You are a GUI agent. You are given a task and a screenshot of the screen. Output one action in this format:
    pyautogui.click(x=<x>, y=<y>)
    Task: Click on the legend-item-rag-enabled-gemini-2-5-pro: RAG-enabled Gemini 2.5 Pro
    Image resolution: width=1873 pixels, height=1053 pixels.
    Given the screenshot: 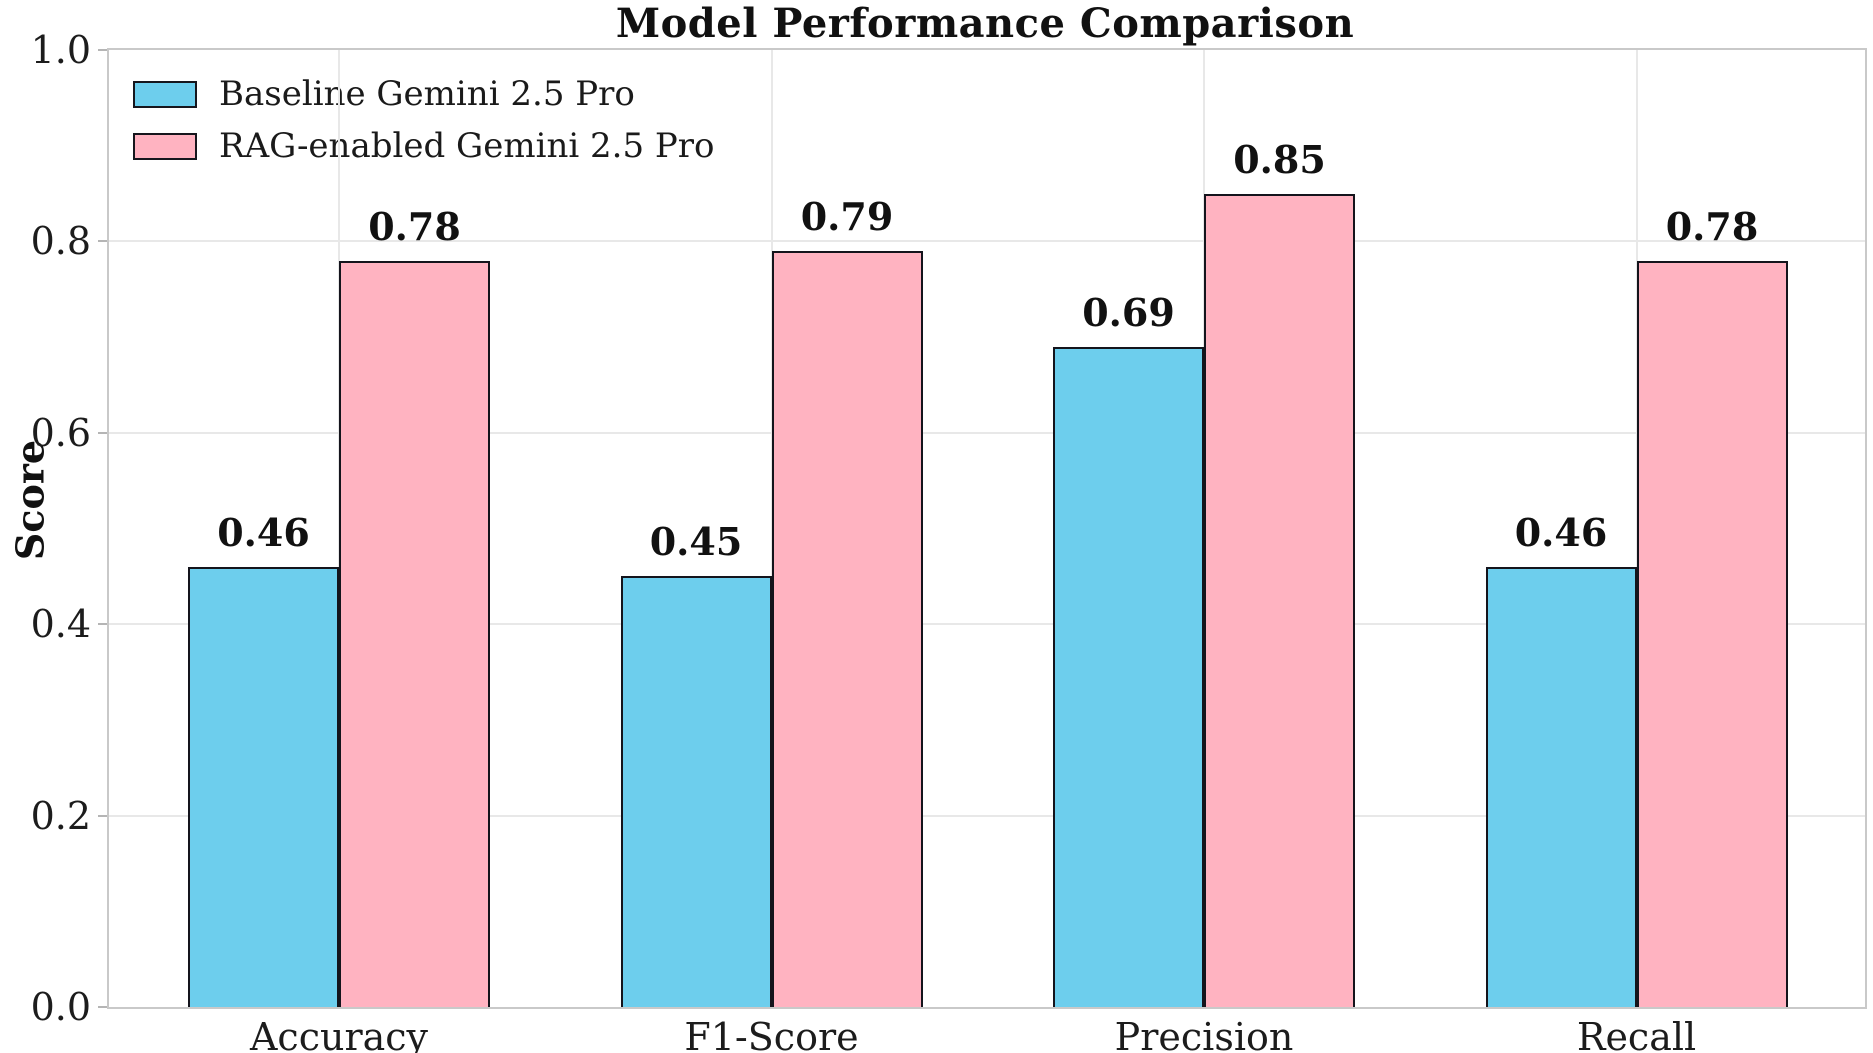 What is the action you would take?
    pyautogui.click(x=424, y=146)
    